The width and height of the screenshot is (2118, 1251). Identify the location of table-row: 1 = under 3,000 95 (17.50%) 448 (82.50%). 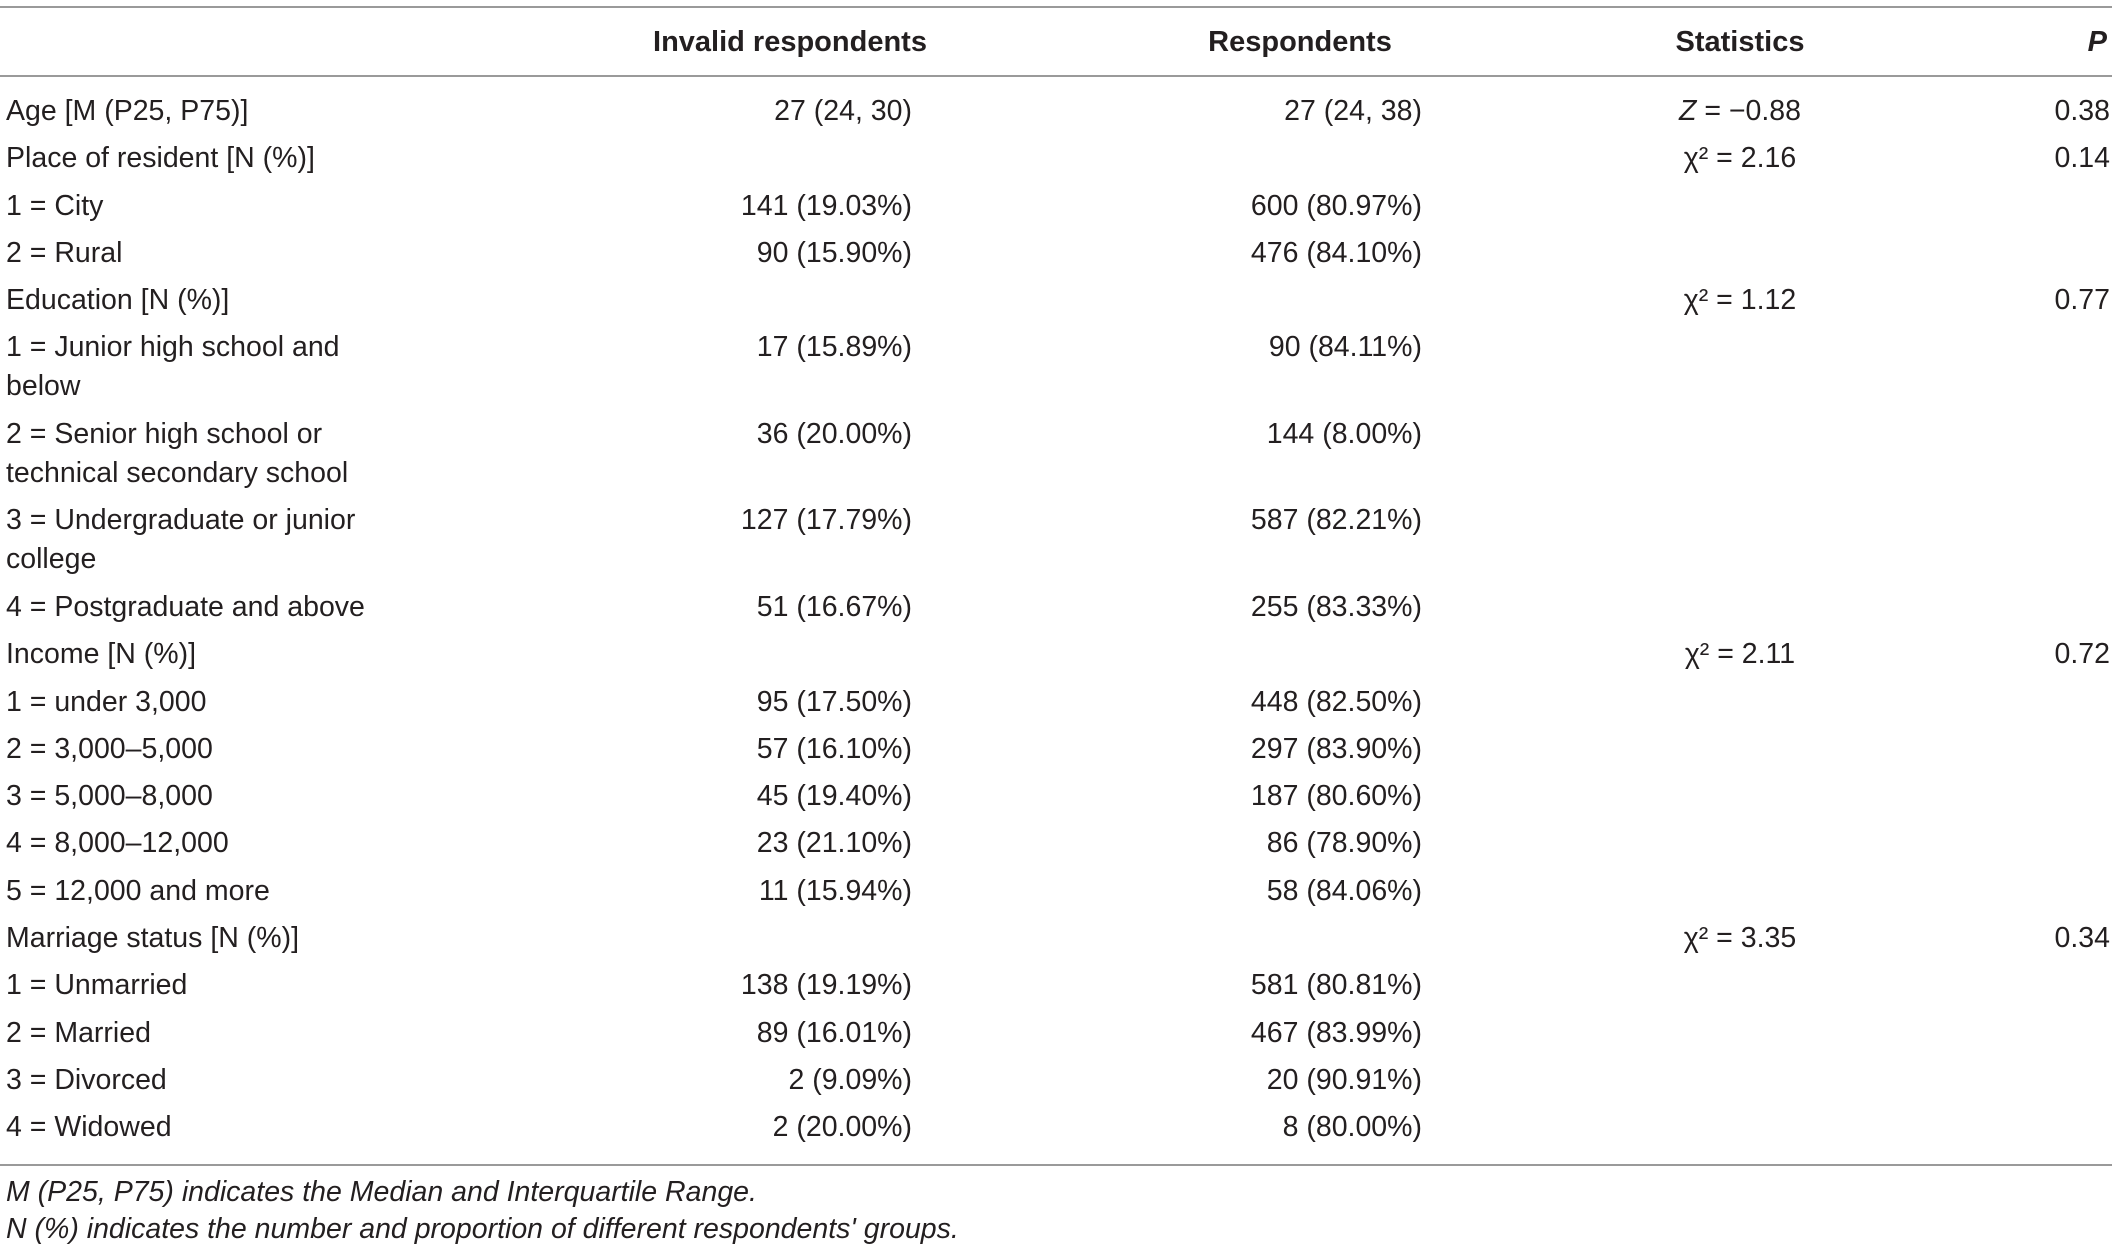
(1059, 703).